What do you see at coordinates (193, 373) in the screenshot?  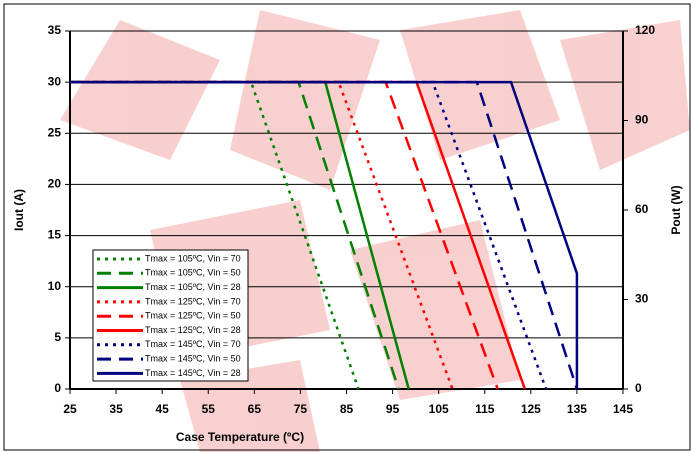 I see `legend-label: Tmax = 145ºC, Vin = 28` at bounding box center [193, 373].